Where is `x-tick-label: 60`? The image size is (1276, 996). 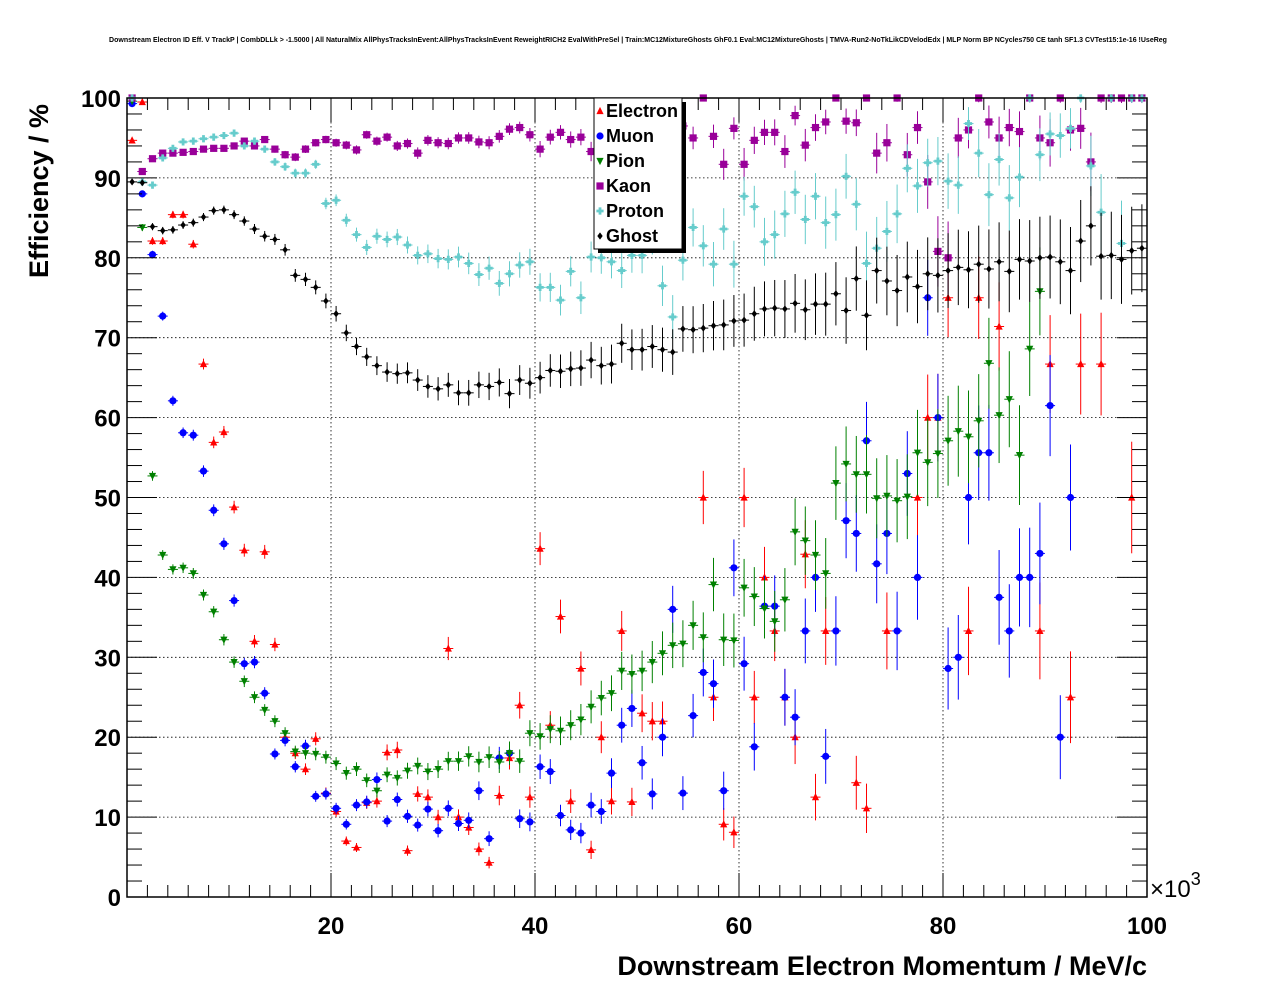 x-tick-label: 60 is located at coordinates (739, 926).